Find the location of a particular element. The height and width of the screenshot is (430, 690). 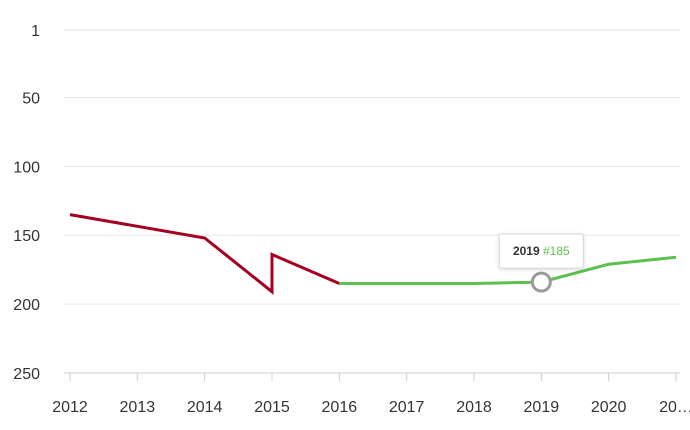

x-tick-label: 2014 is located at coordinates (205, 407).